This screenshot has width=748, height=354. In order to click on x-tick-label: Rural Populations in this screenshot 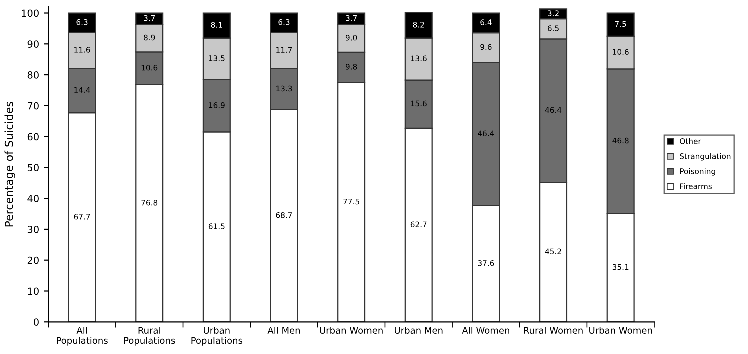, I will do `click(150, 336)`.